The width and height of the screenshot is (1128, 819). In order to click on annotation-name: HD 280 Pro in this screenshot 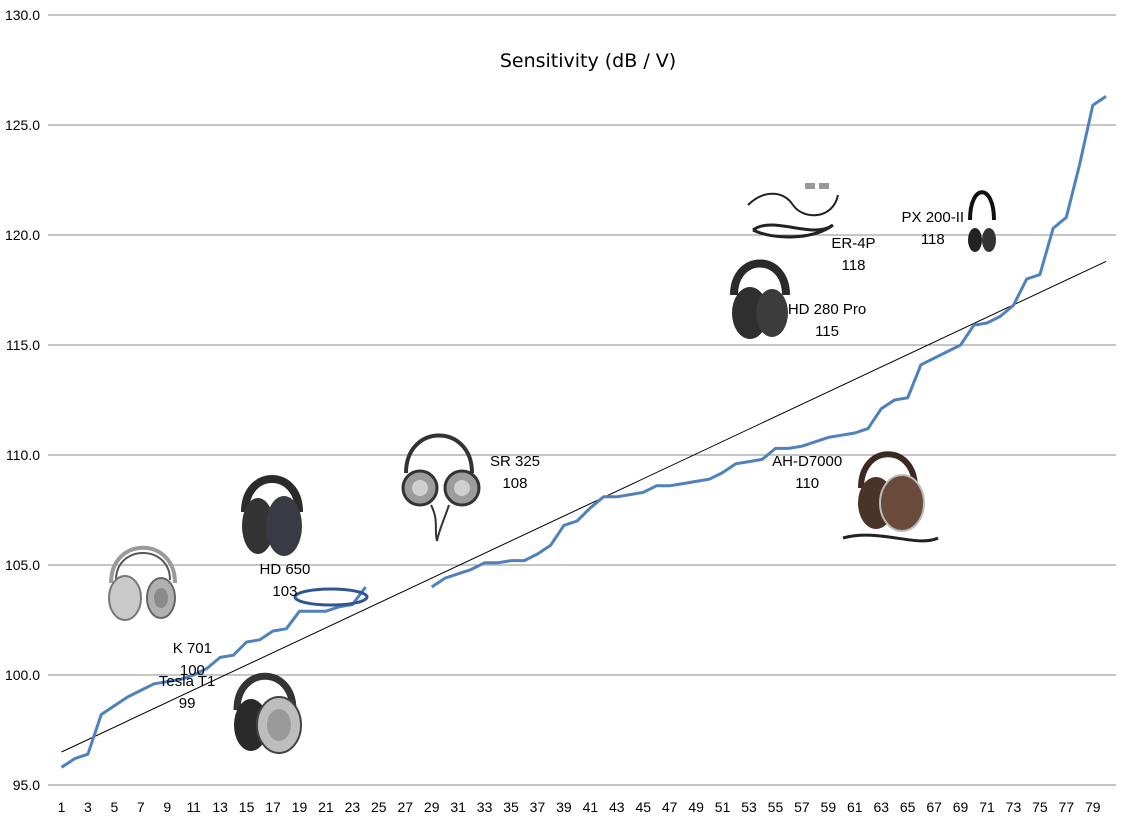, I will do `click(827, 309)`.